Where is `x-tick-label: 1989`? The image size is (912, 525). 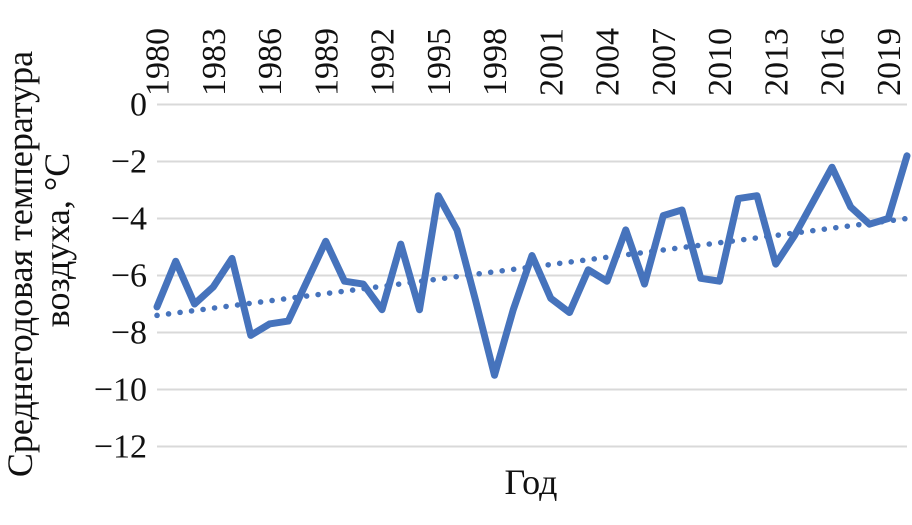
x-tick-label: 1989 is located at coordinates (326, 62).